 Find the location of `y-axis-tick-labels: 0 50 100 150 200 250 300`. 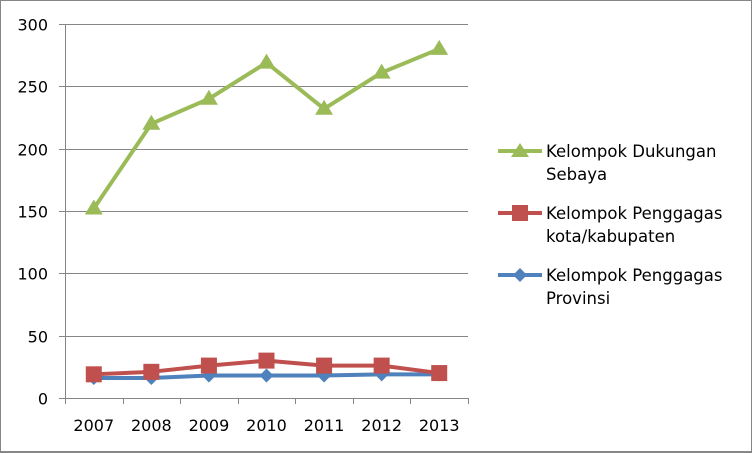

y-axis-tick-labels: 0 50 100 150 200 250 300 is located at coordinates (32, 212).